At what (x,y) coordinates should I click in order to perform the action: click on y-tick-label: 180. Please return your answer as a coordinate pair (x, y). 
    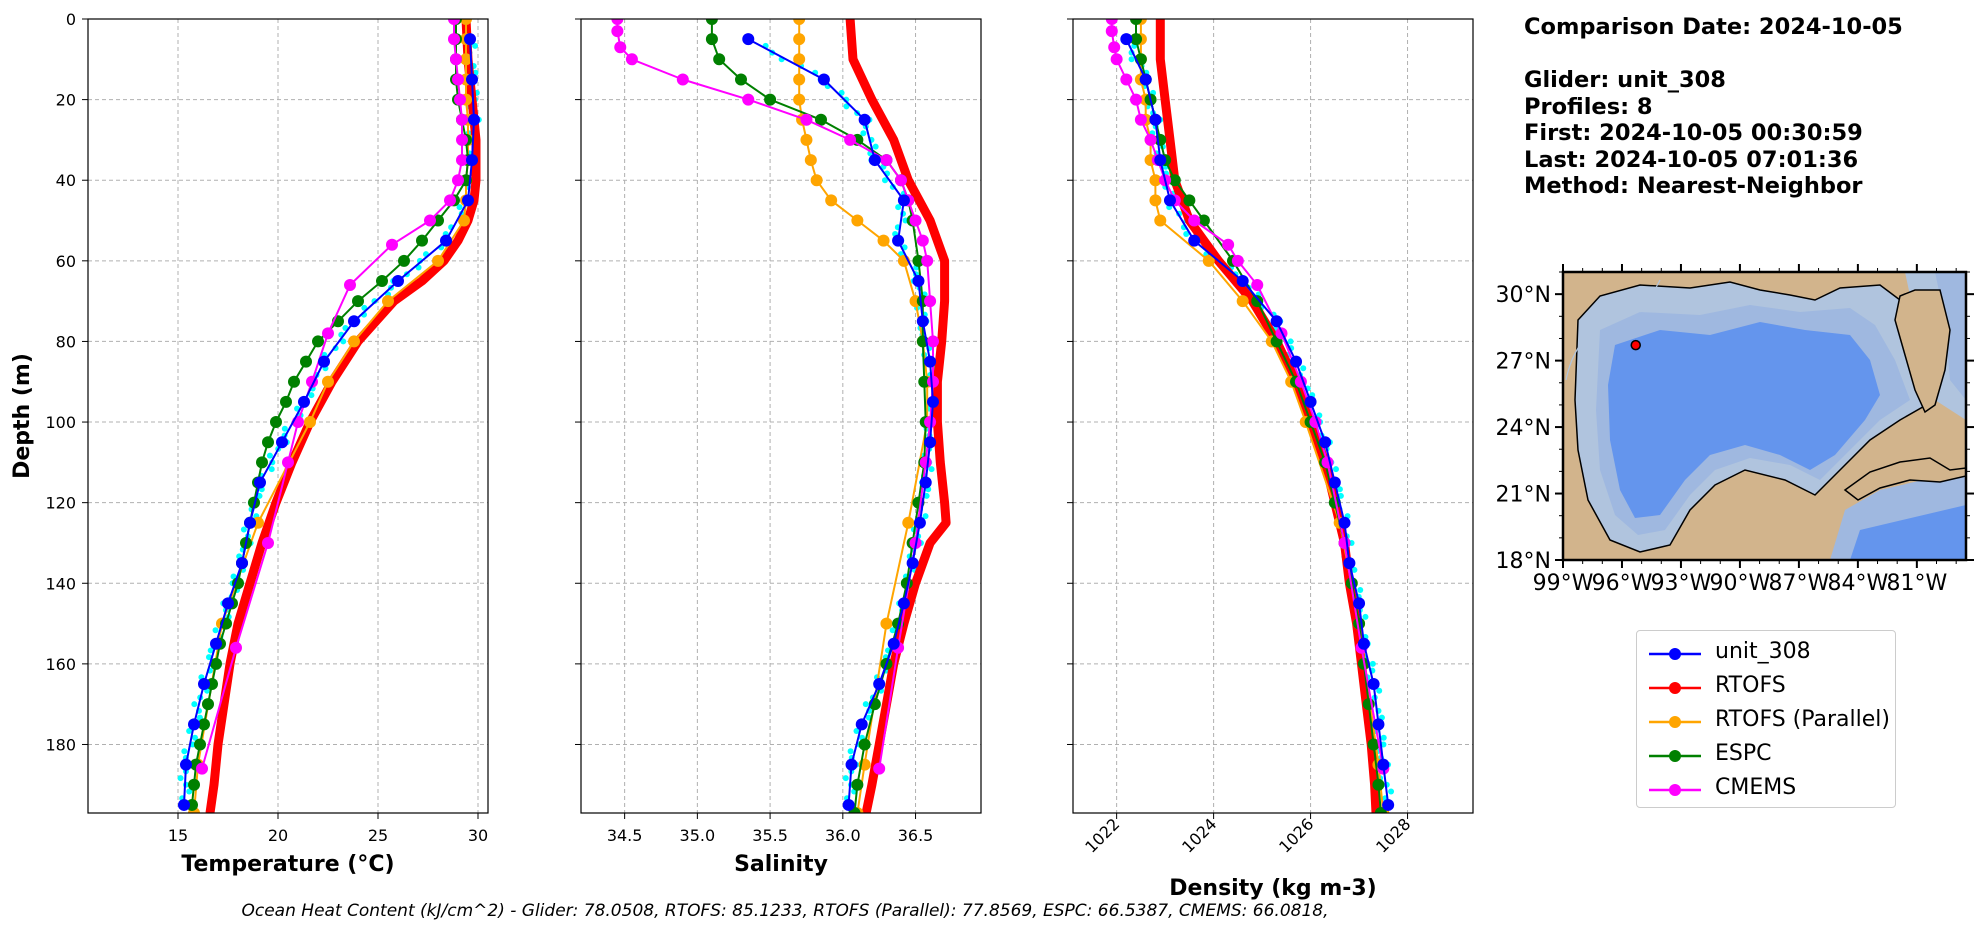
    Looking at the image, I should click on (60, 744).